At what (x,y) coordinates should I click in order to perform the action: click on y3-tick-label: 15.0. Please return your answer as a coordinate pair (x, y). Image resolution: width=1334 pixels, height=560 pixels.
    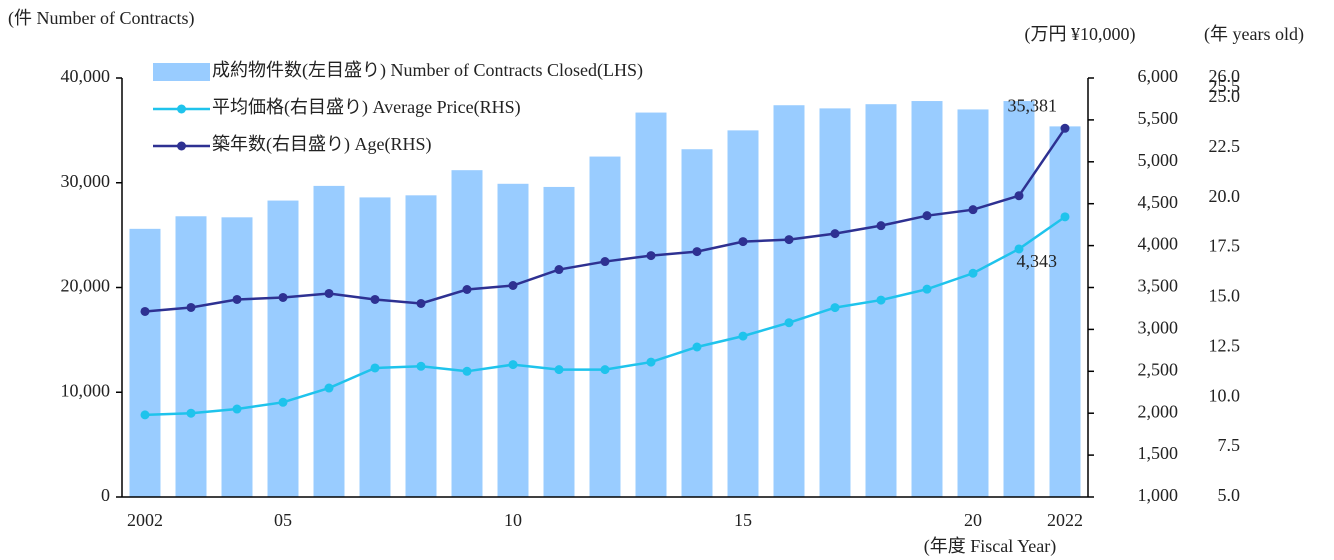
    Looking at the image, I should click on (1225, 296).